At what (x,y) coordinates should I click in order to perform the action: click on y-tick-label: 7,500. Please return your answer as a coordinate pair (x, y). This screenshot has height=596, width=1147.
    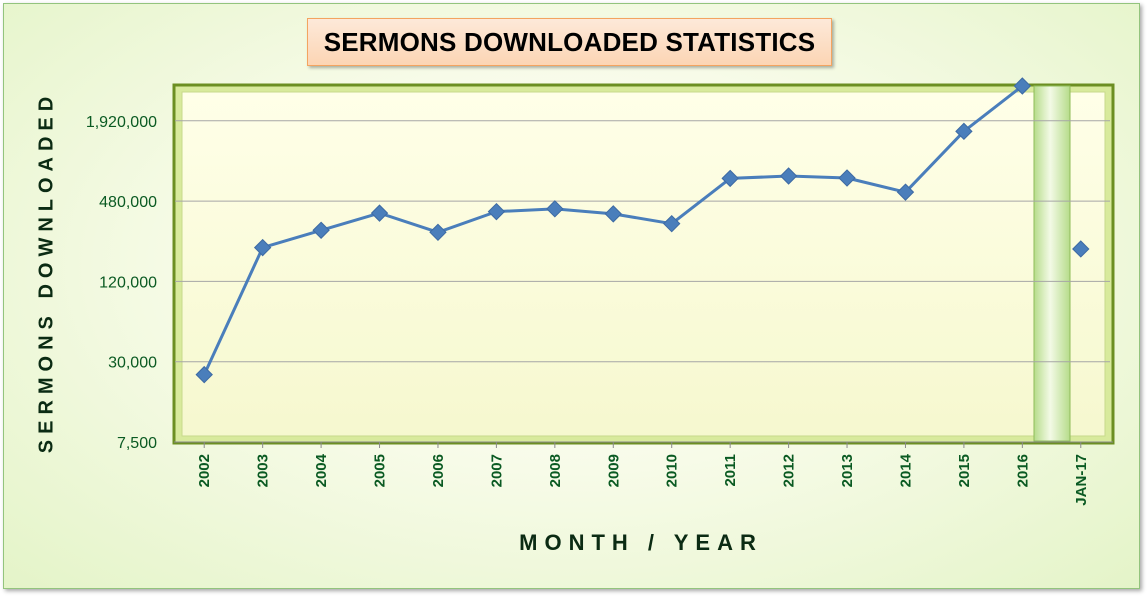
    Looking at the image, I should click on (137, 443).